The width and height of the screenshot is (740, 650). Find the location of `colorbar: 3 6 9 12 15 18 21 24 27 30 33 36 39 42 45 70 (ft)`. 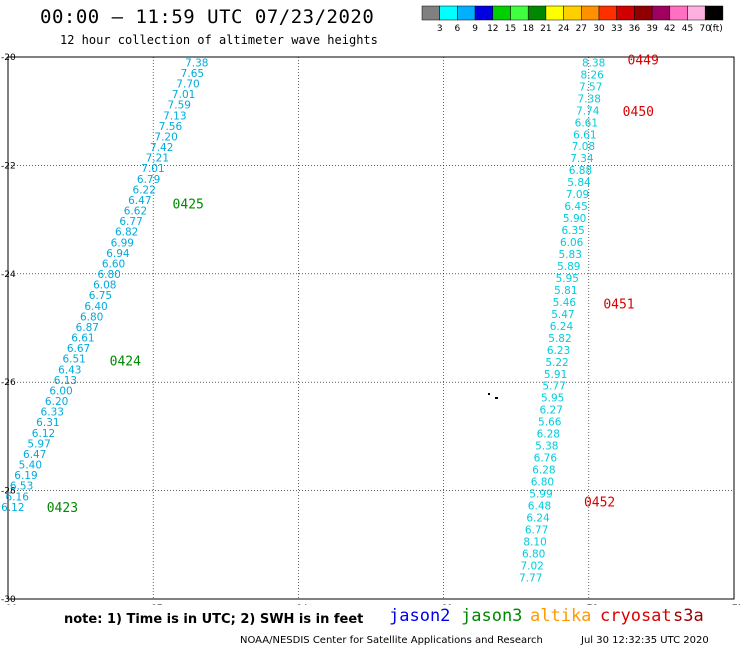

colorbar: 3 6 9 12 15 18 21 24 27 30 33 36 39 42 45 70 (ft) is located at coordinates (572, 19).